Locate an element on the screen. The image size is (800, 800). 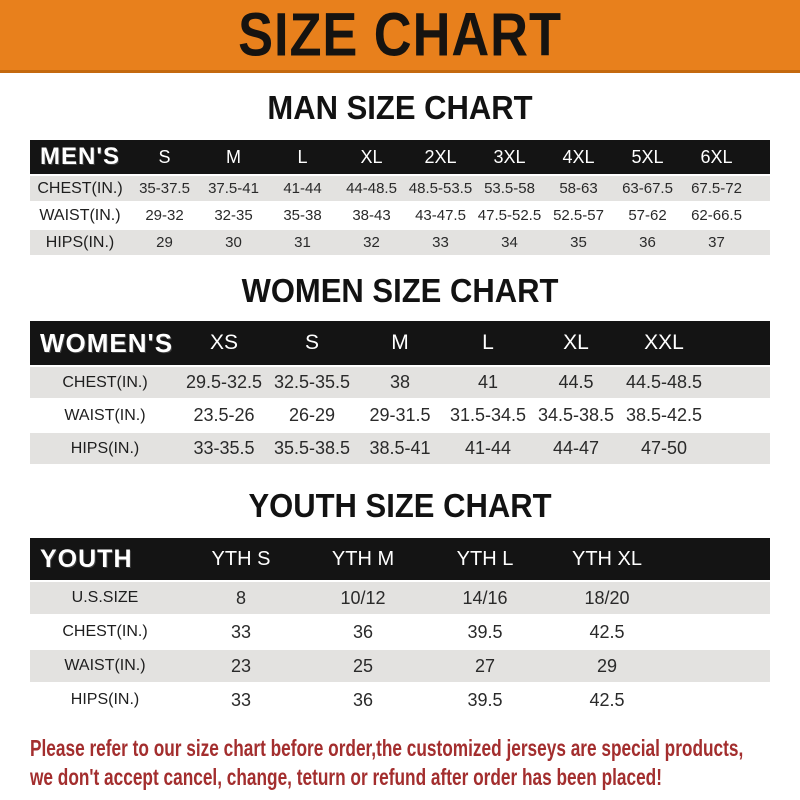
table-header-row: WOMEN'S XS S M L XL XXL is located at coordinates (400, 344).